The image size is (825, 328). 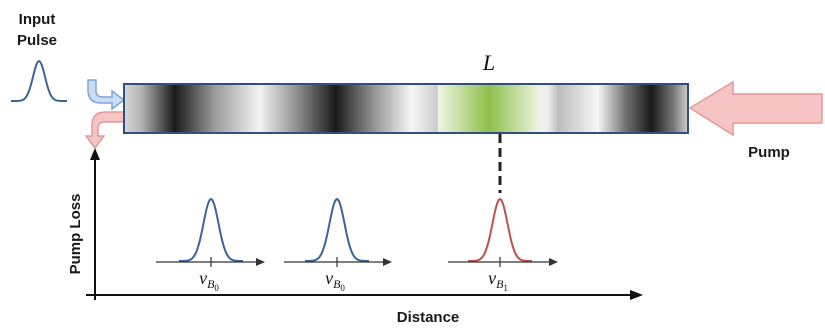 I want to click on peak-label-3: νB1, so click(x=498, y=280).